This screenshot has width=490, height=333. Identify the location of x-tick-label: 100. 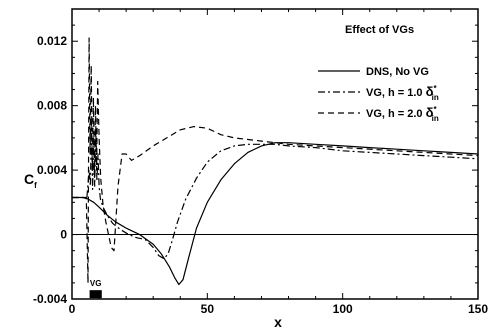
(343, 309).